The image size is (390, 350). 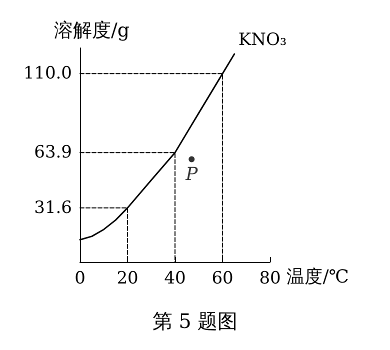 What do you see at coordinates (317, 277) in the screenshot?
I see `x-axis-title: 温度/℃` at bounding box center [317, 277].